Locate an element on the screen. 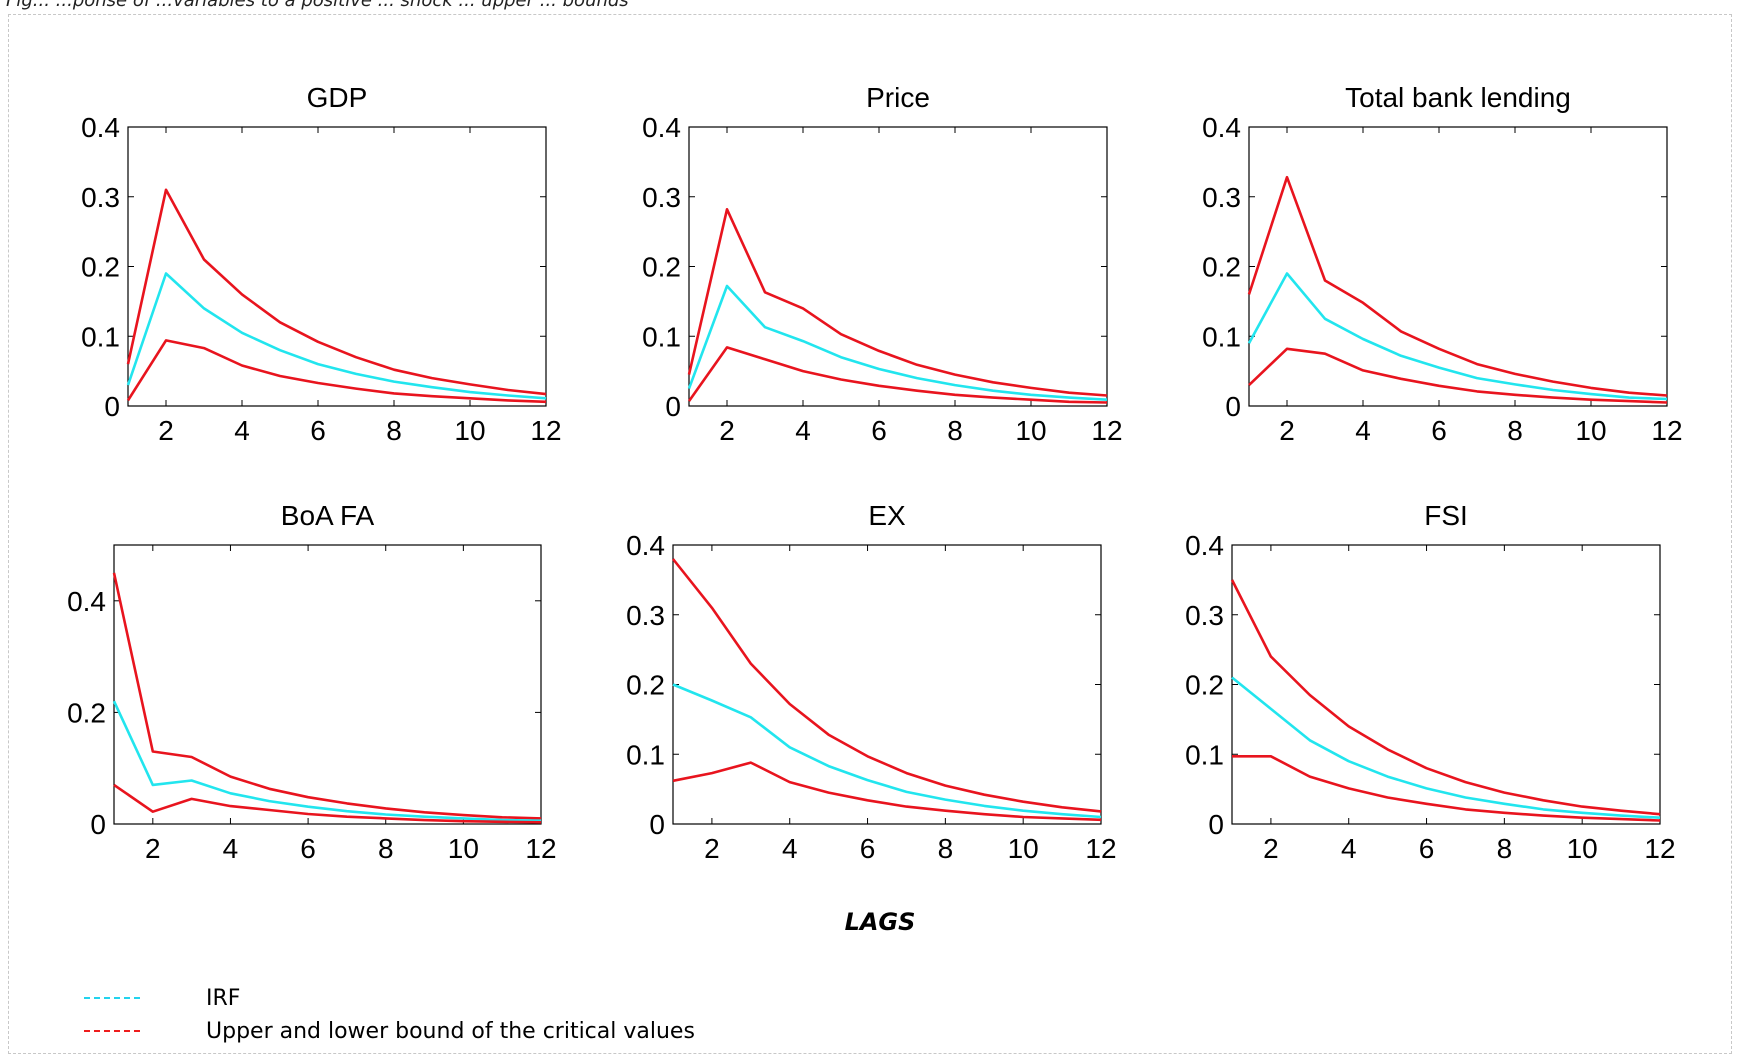 The image size is (1741, 1057). chart-2-series-lower is located at coordinates (897, 375).